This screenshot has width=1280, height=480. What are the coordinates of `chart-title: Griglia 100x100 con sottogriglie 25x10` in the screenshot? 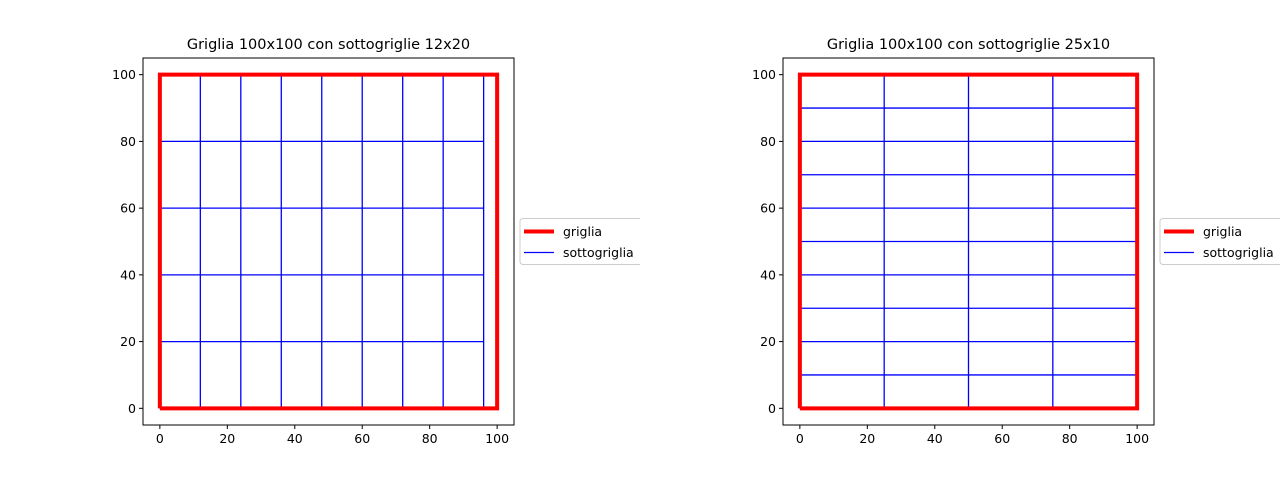 It's located at (968, 45).